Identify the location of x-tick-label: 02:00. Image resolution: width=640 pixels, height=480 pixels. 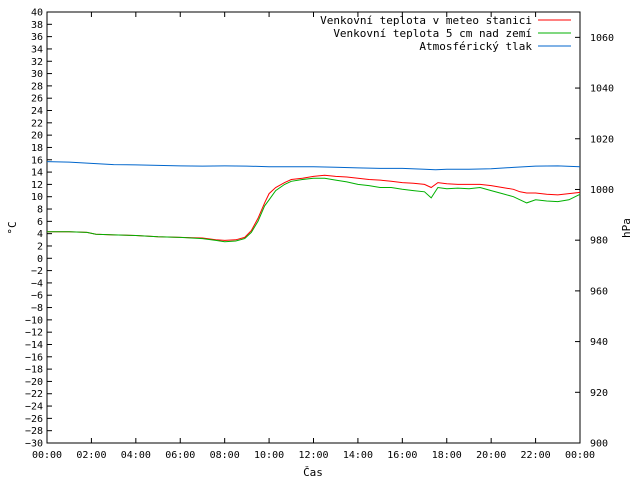
(91, 455).